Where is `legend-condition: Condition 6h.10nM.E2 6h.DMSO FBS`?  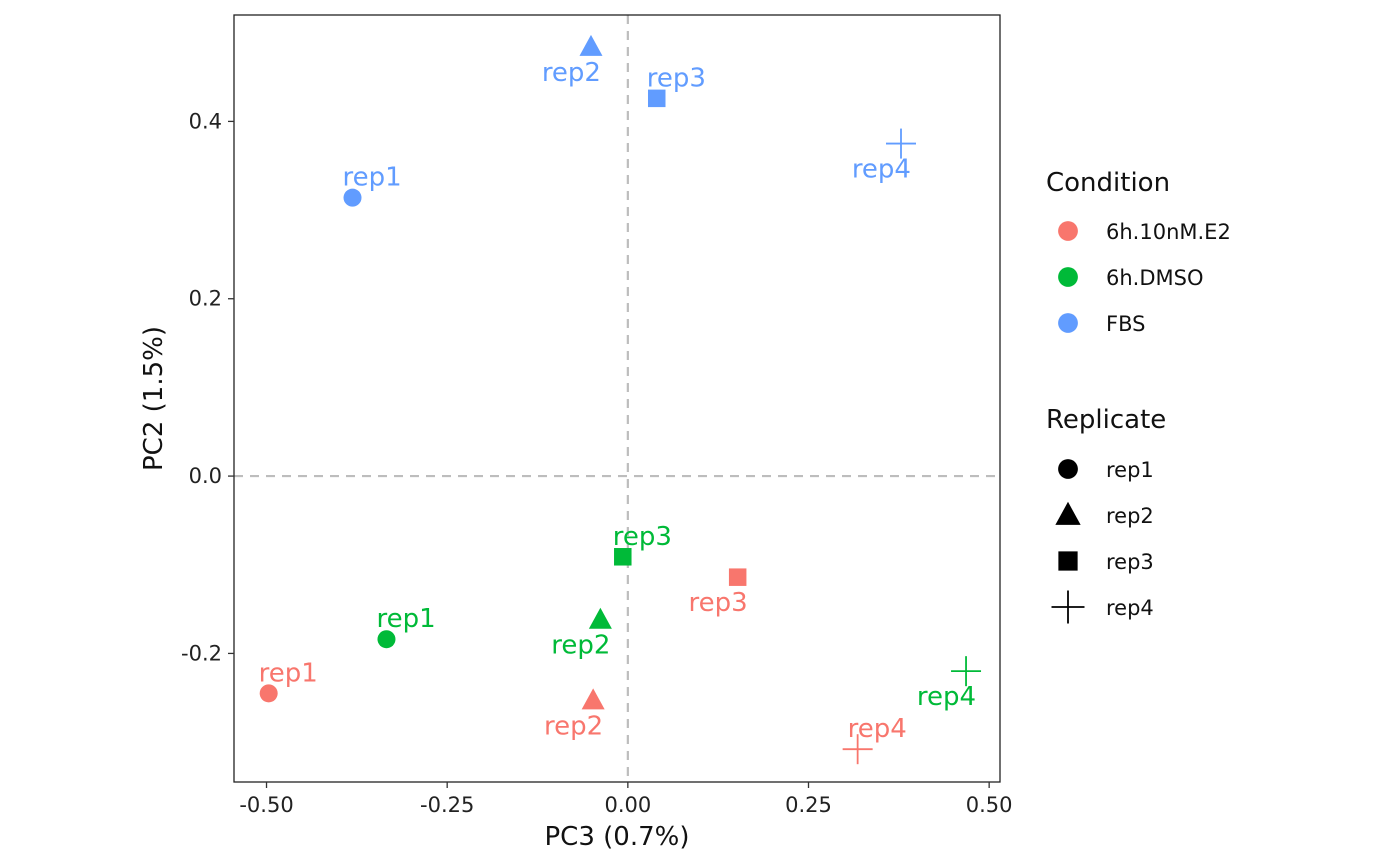
legend-condition: Condition 6h.10nM.E2 6h.DMSO FBS is located at coordinates (1138, 252).